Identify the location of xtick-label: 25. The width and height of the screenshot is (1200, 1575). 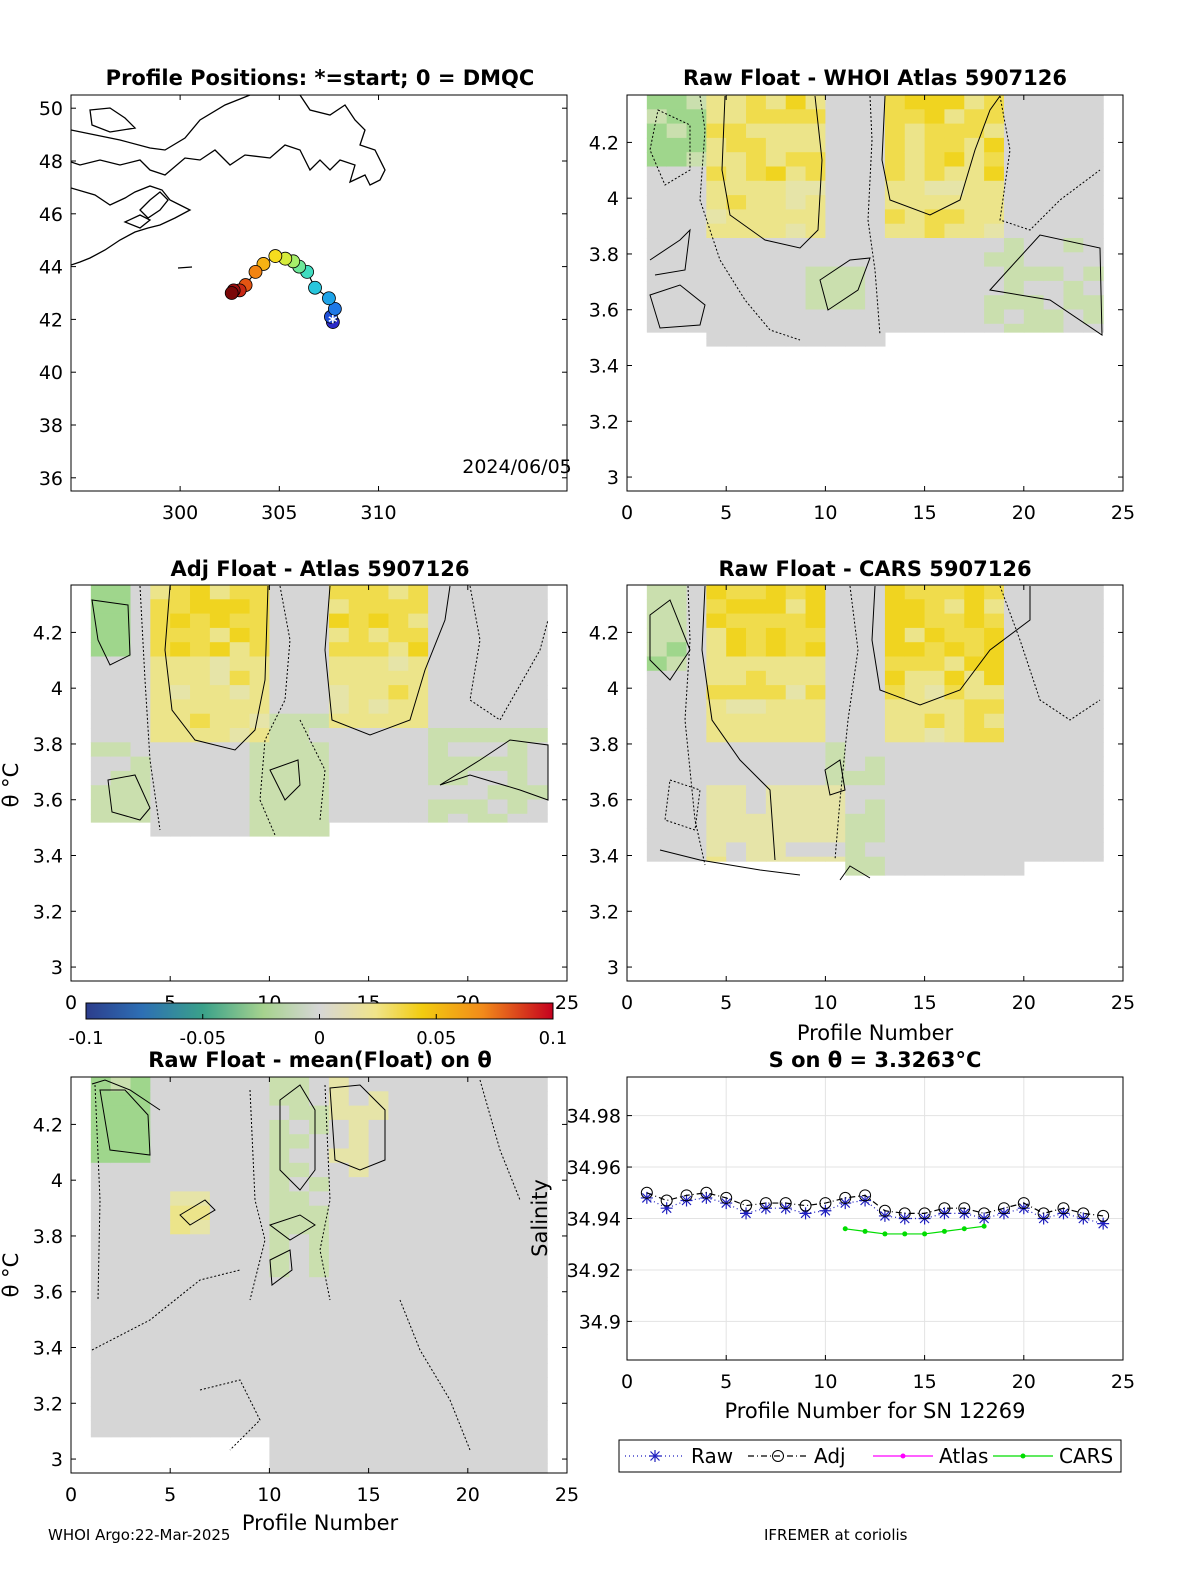
(1123, 1003).